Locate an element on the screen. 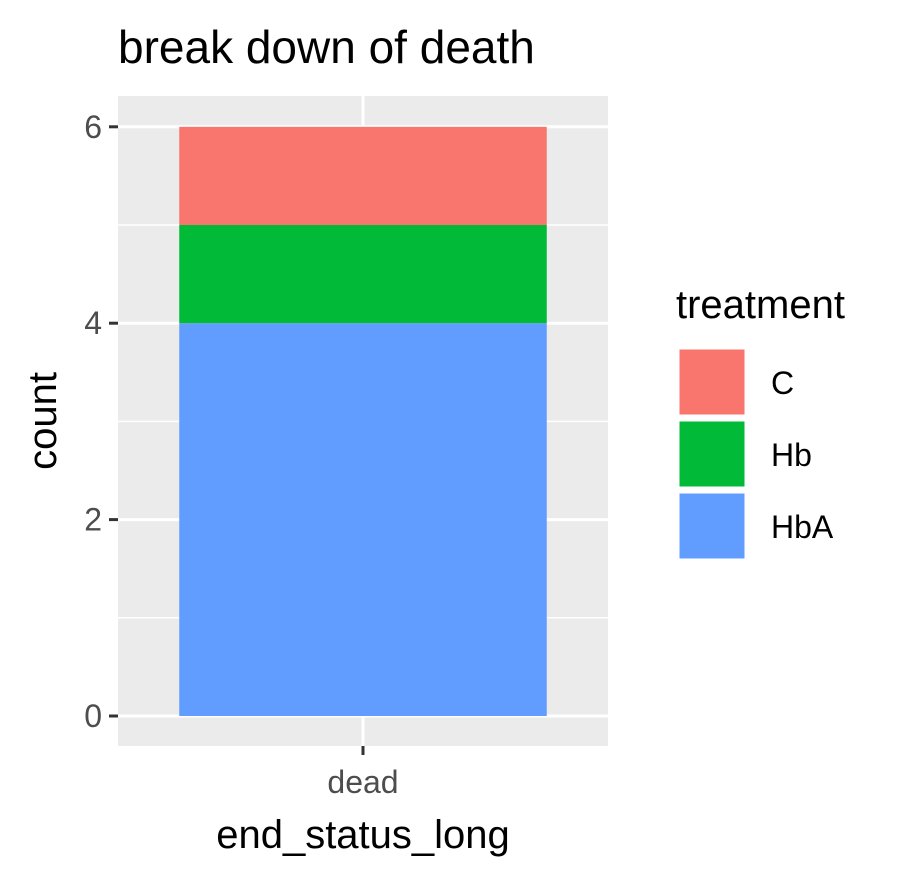 This screenshot has width=918, height=879. x-tick-label: dead is located at coordinates (362, 782).